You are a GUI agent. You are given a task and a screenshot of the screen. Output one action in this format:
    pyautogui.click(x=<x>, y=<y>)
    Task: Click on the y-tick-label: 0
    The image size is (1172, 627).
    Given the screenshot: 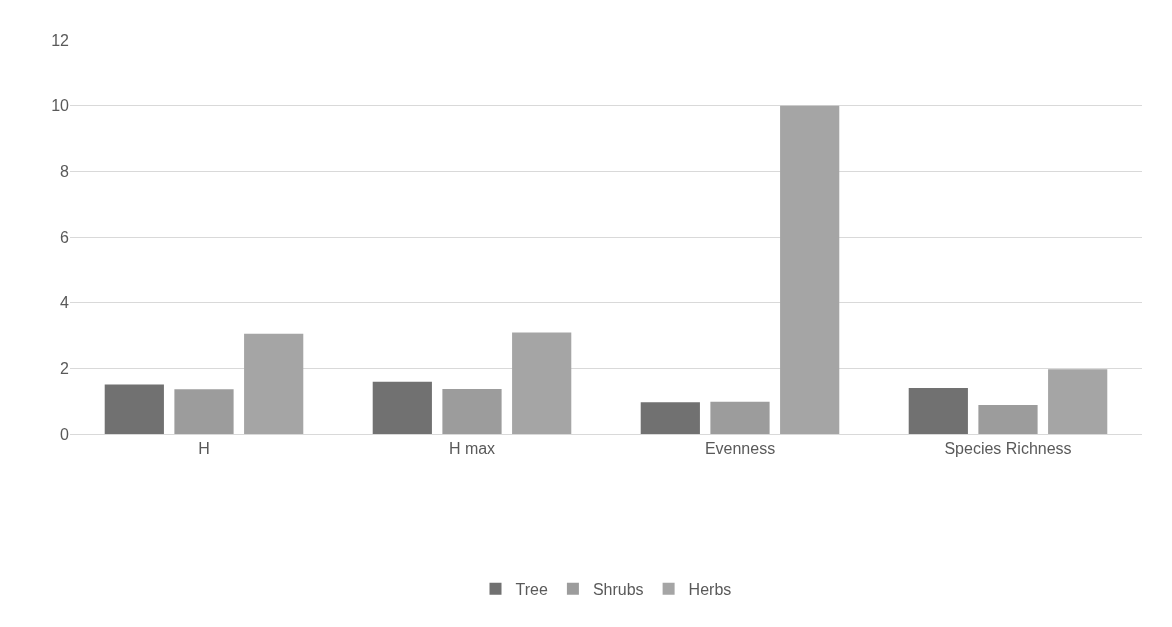 What is the action you would take?
    pyautogui.click(x=65, y=434)
    